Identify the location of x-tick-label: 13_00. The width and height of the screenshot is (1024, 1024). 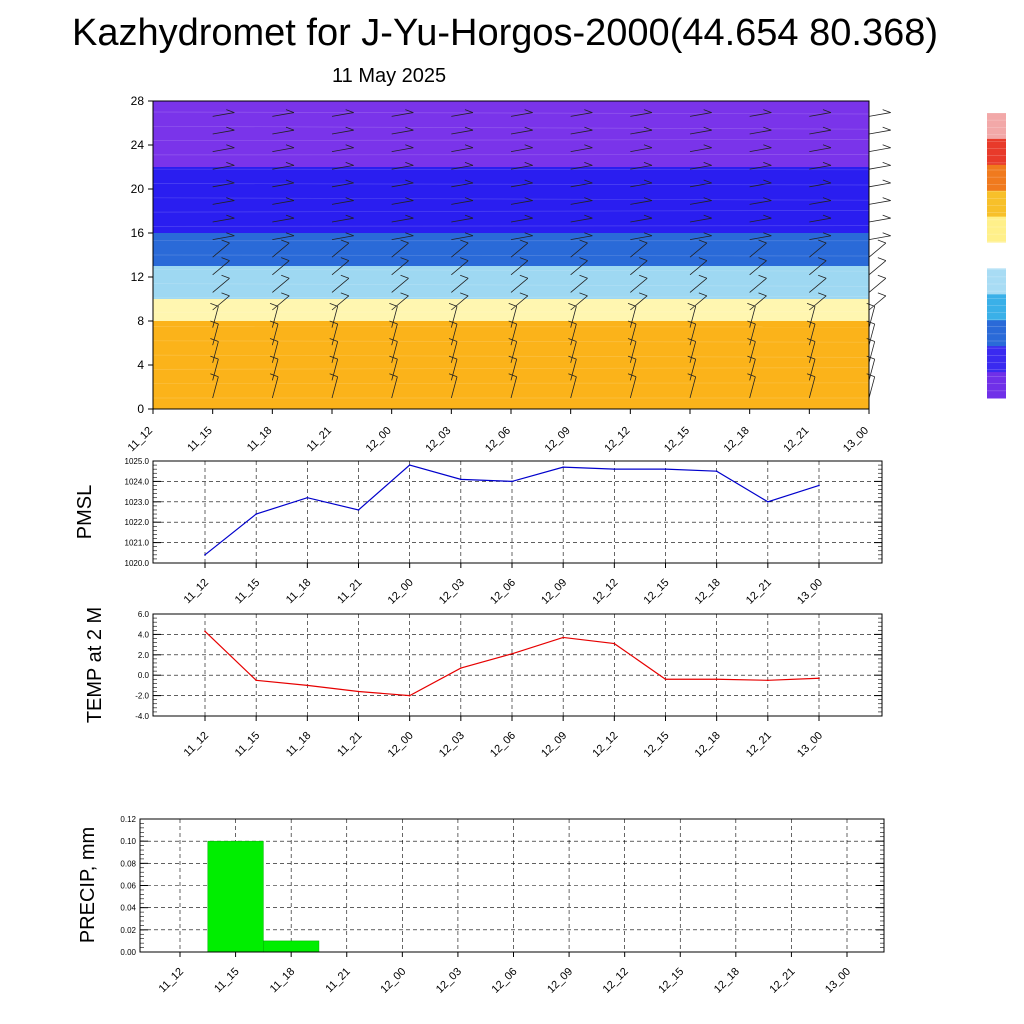
(856, 440).